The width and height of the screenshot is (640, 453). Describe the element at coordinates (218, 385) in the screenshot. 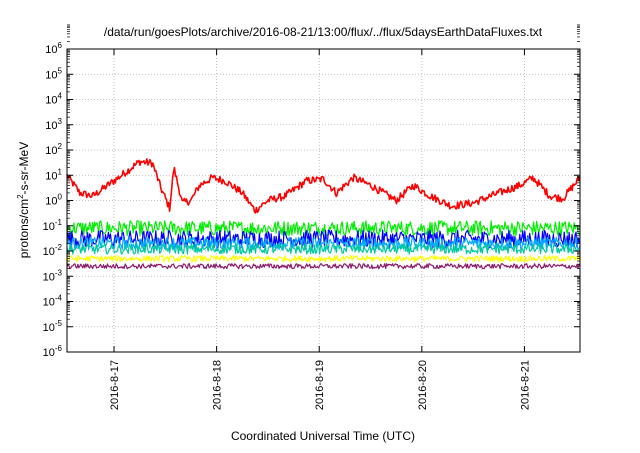

I see `x-tick-label: 2016-8-18` at that location.